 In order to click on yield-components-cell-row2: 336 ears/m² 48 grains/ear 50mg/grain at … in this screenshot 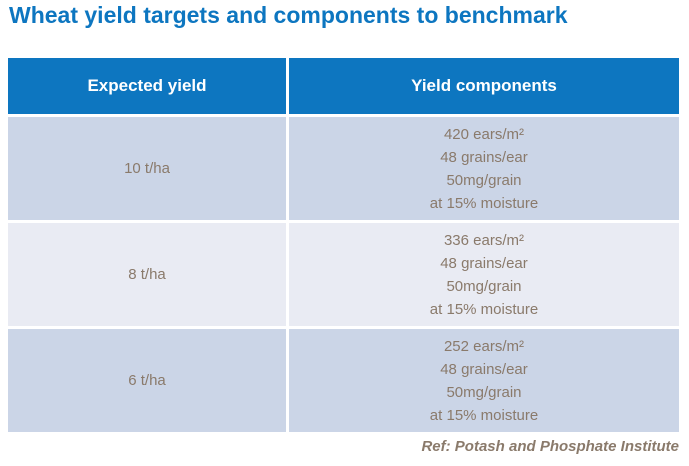, I will do `click(484, 274)`.